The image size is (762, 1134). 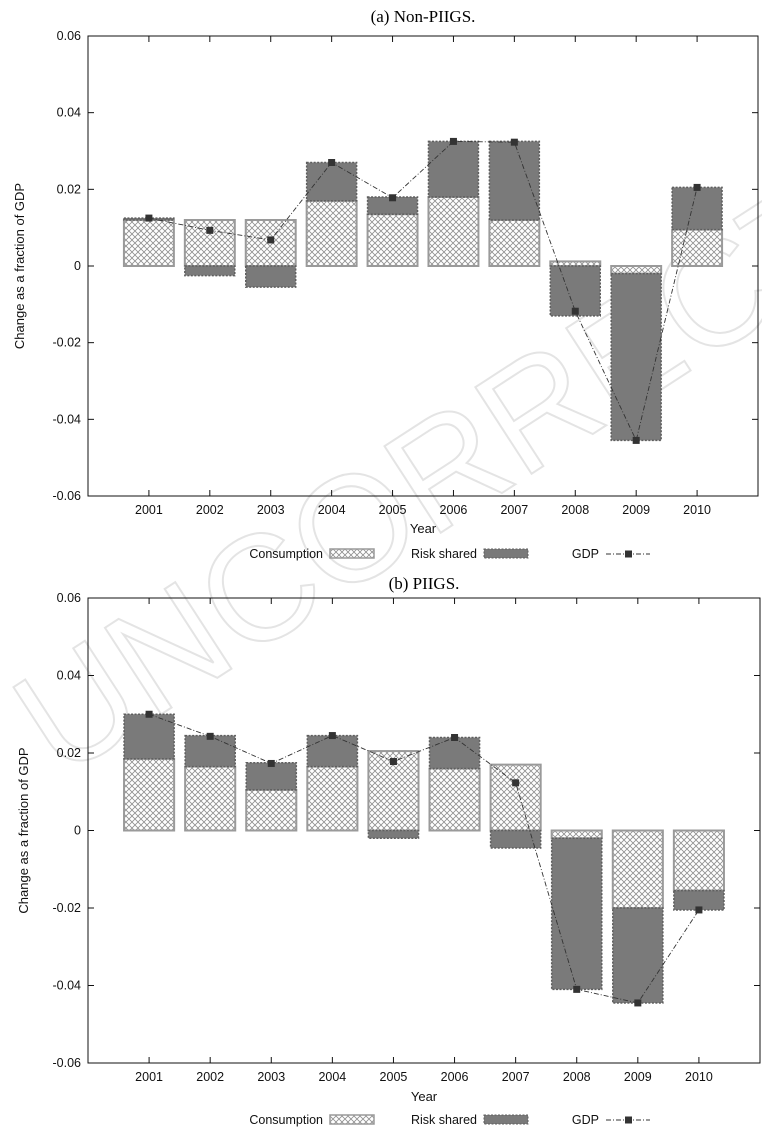 I want to click on chart-title: (a) Non-PIIGS., so click(x=423, y=16).